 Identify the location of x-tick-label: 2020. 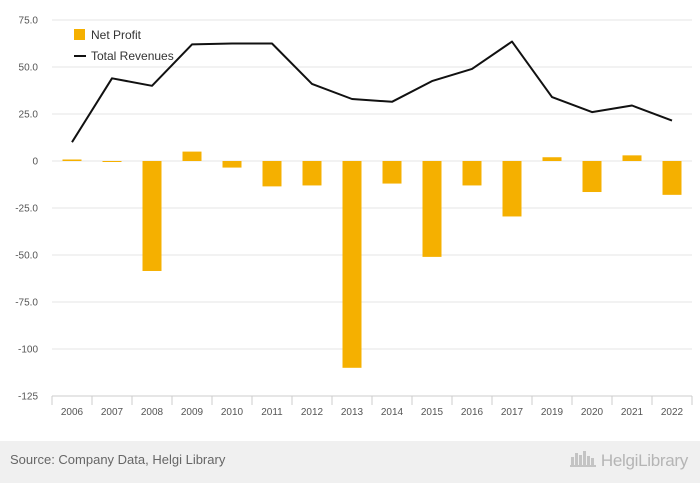
(592, 412).